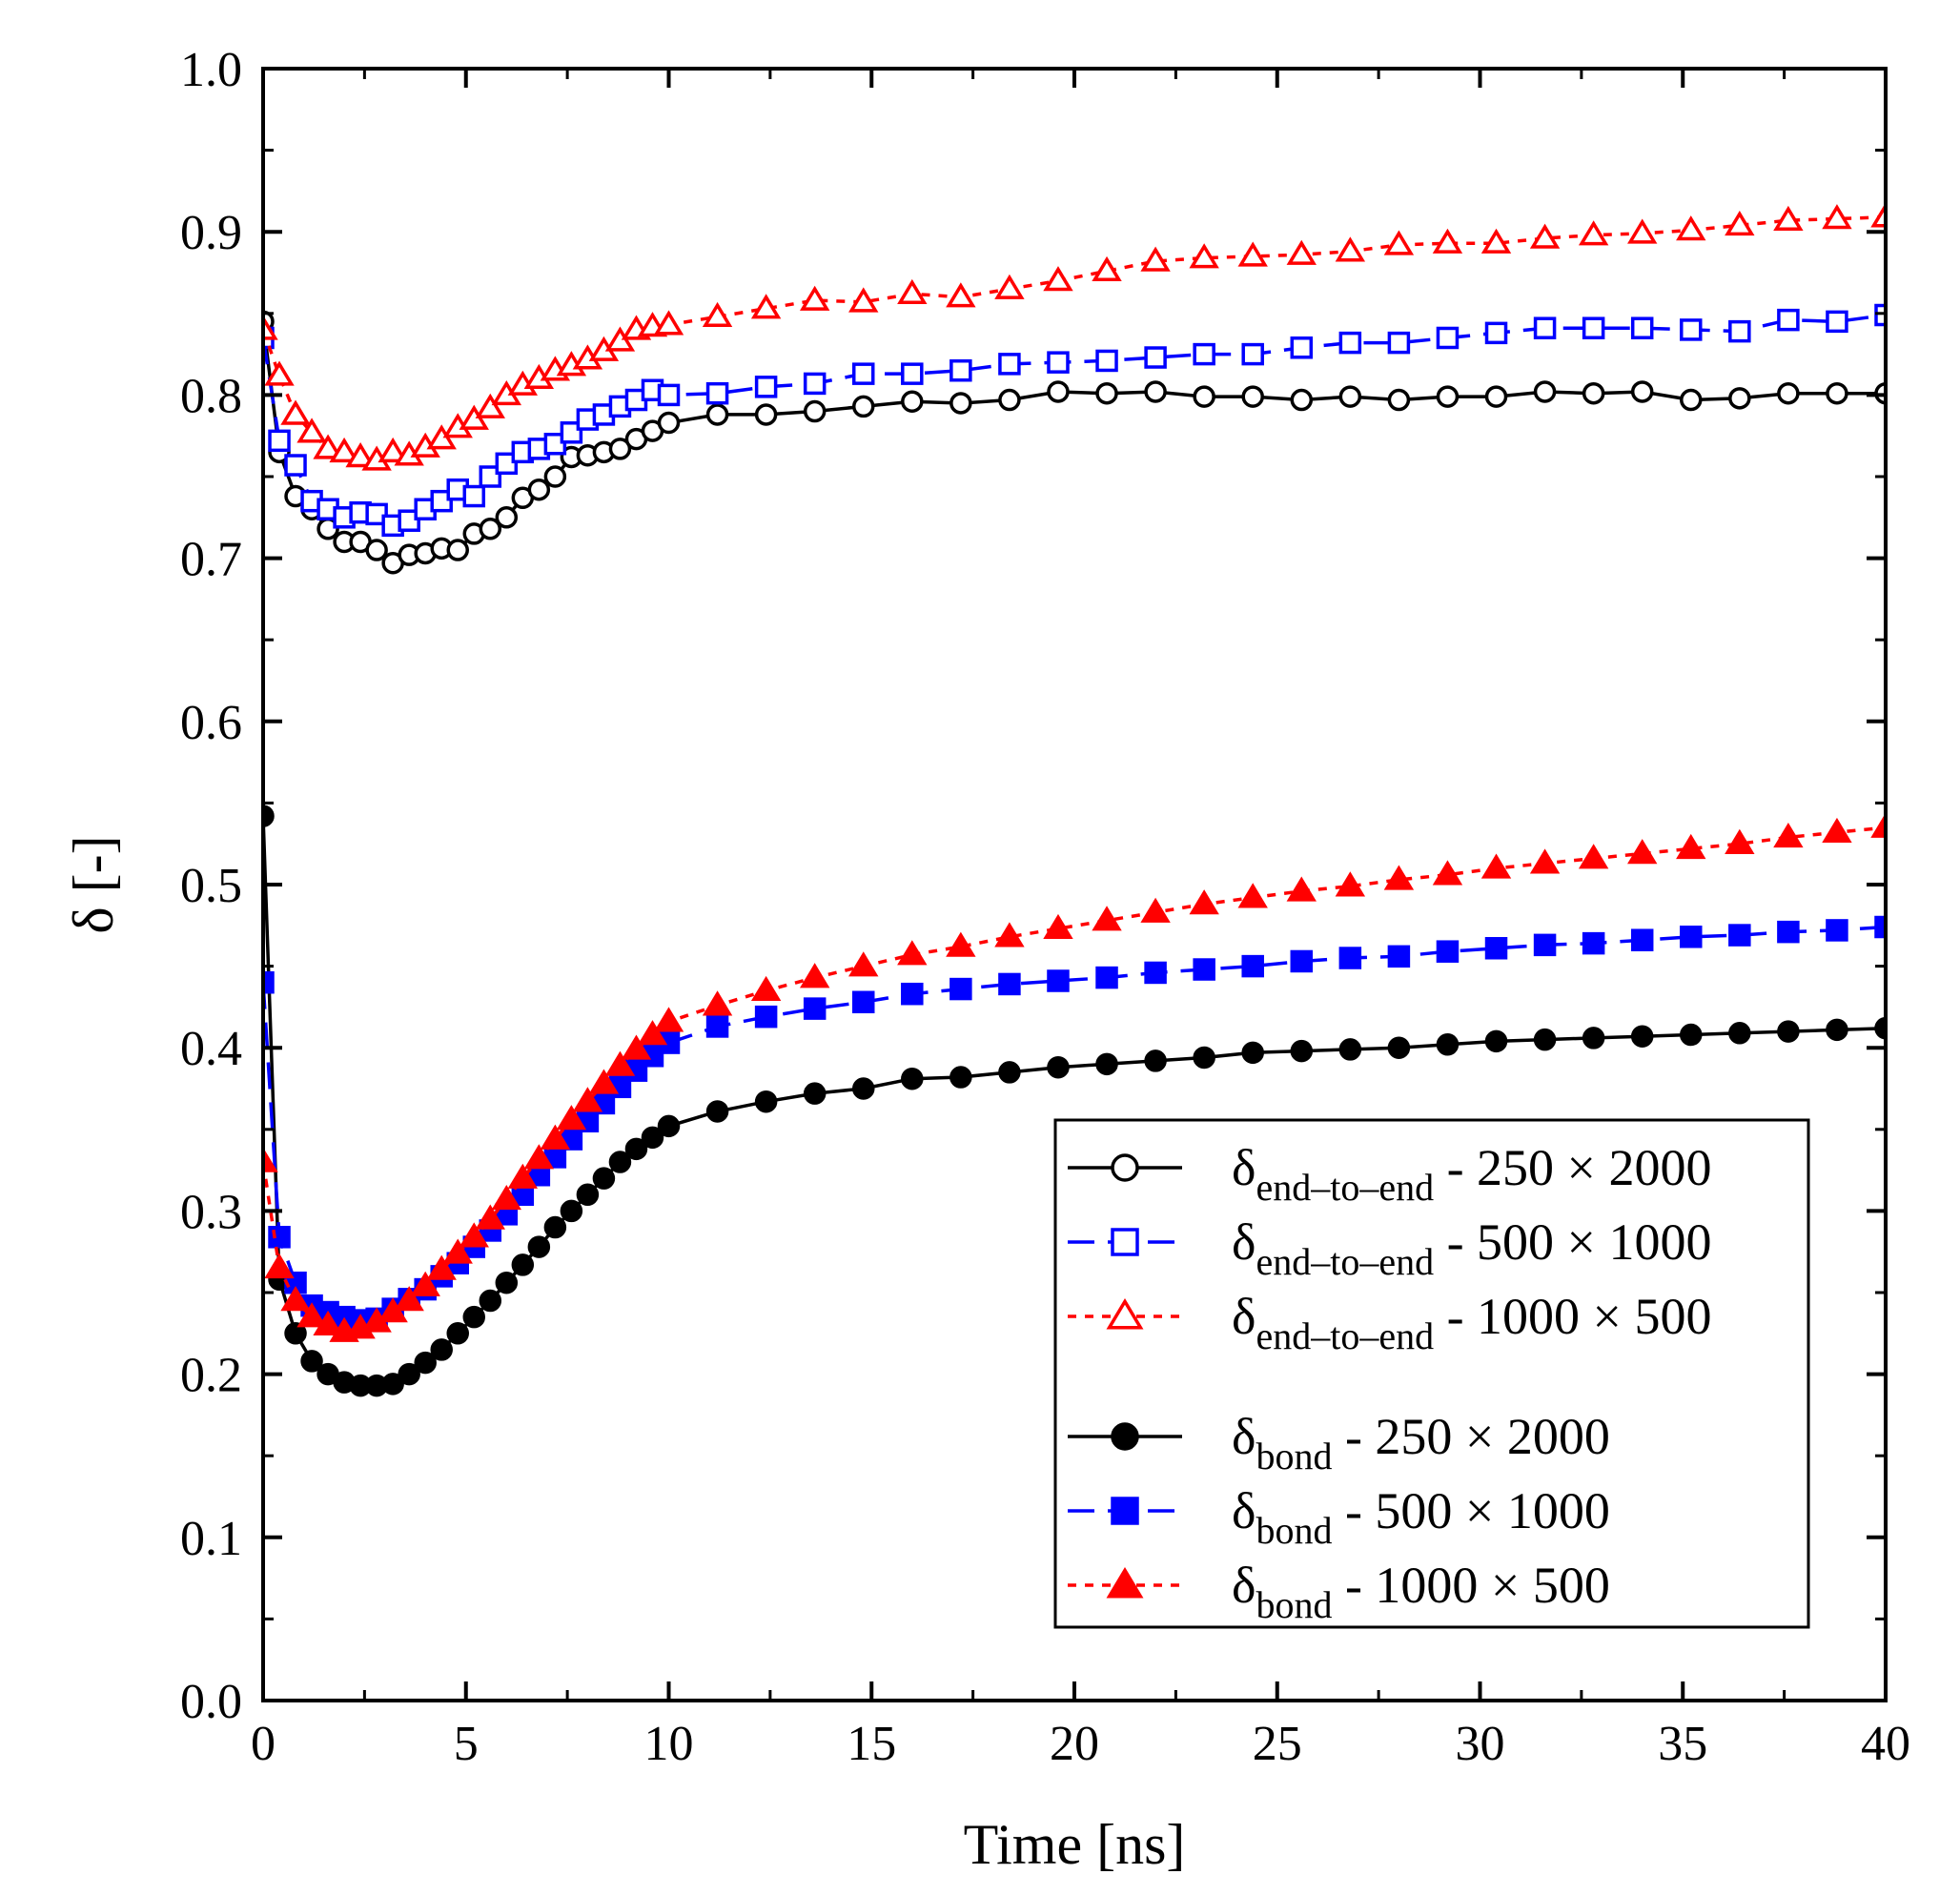 The image size is (1960, 1895). I want to click on legend-label: δend–to–end - 1000 × 500, so click(1472, 1322).